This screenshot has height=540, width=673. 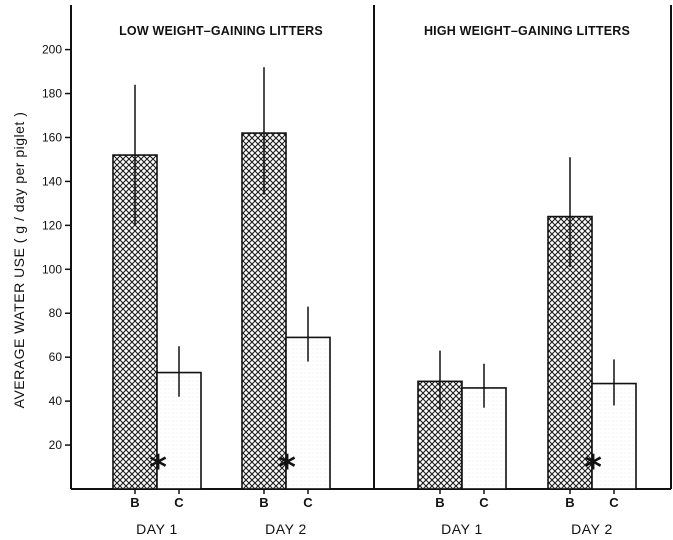 I want to click on bar-c, so click(x=308, y=413).